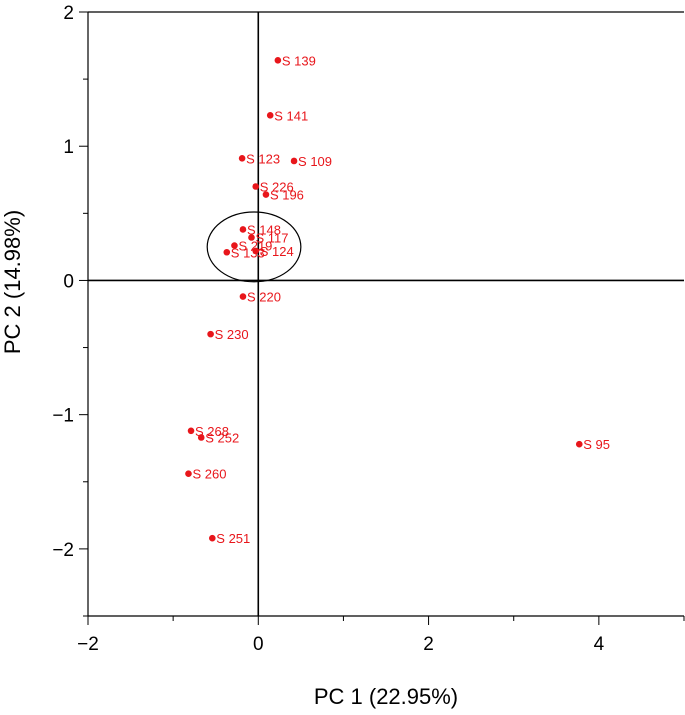 The image size is (685, 715). Describe the element at coordinates (248, 252) in the screenshot. I see `data-point-label: S 133` at that location.